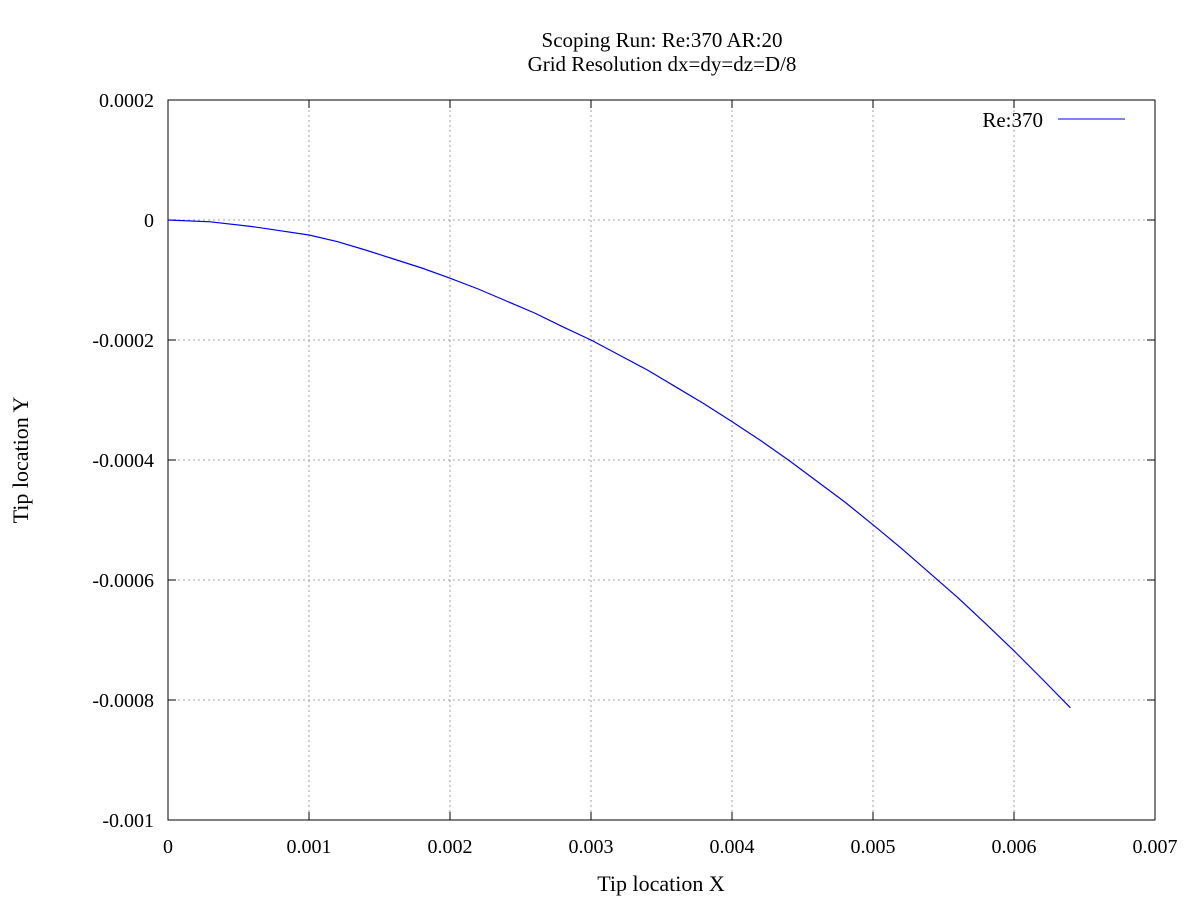 The width and height of the screenshot is (1200, 900). What do you see at coordinates (123, 461) in the screenshot?
I see `y-tick-label: -0.0004` at bounding box center [123, 461].